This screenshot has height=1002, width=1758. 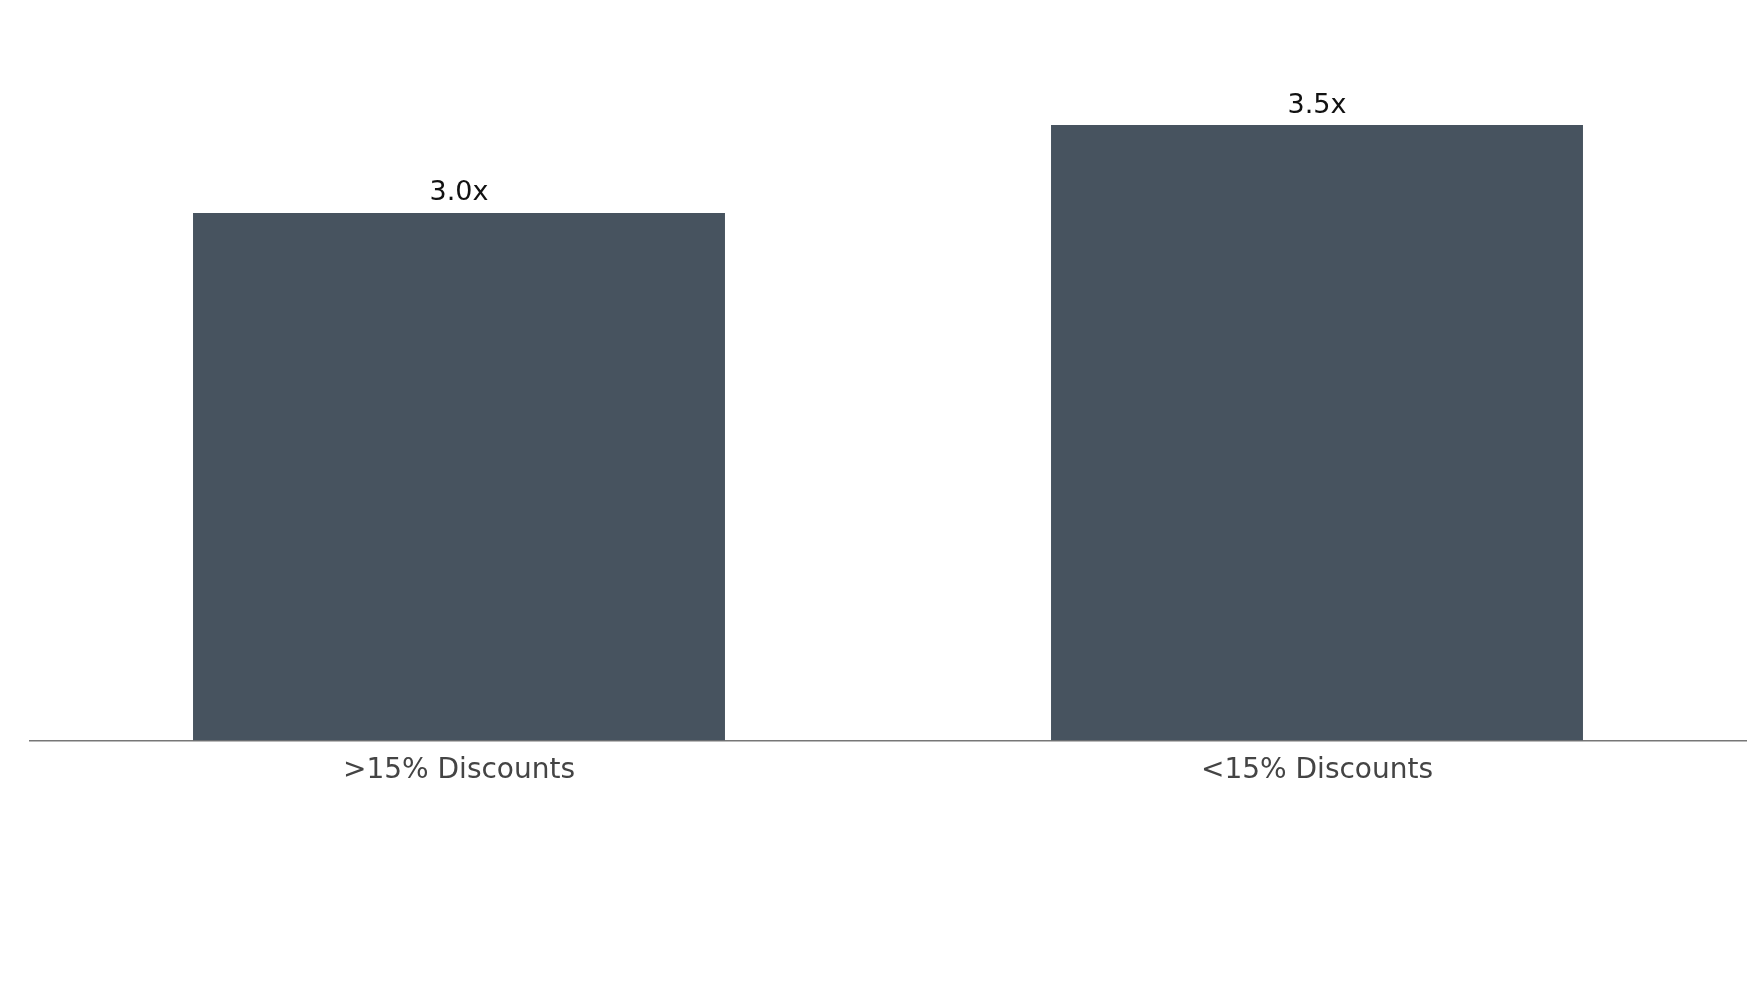 What do you see at coordinates (1317, 103) in the screenshot?
I see `data-label: 3.5x` at bounding box center [1317, 103].